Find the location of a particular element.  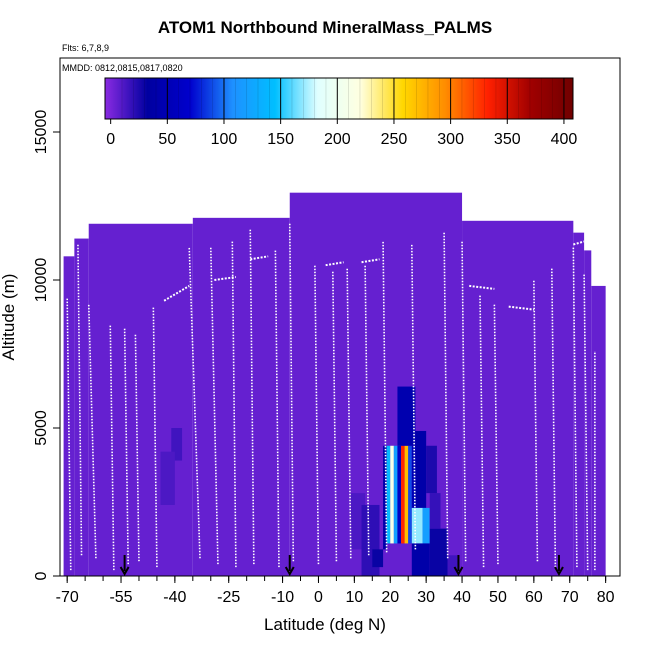

x-tick-label: -40 is located at coordinates (174, 597).